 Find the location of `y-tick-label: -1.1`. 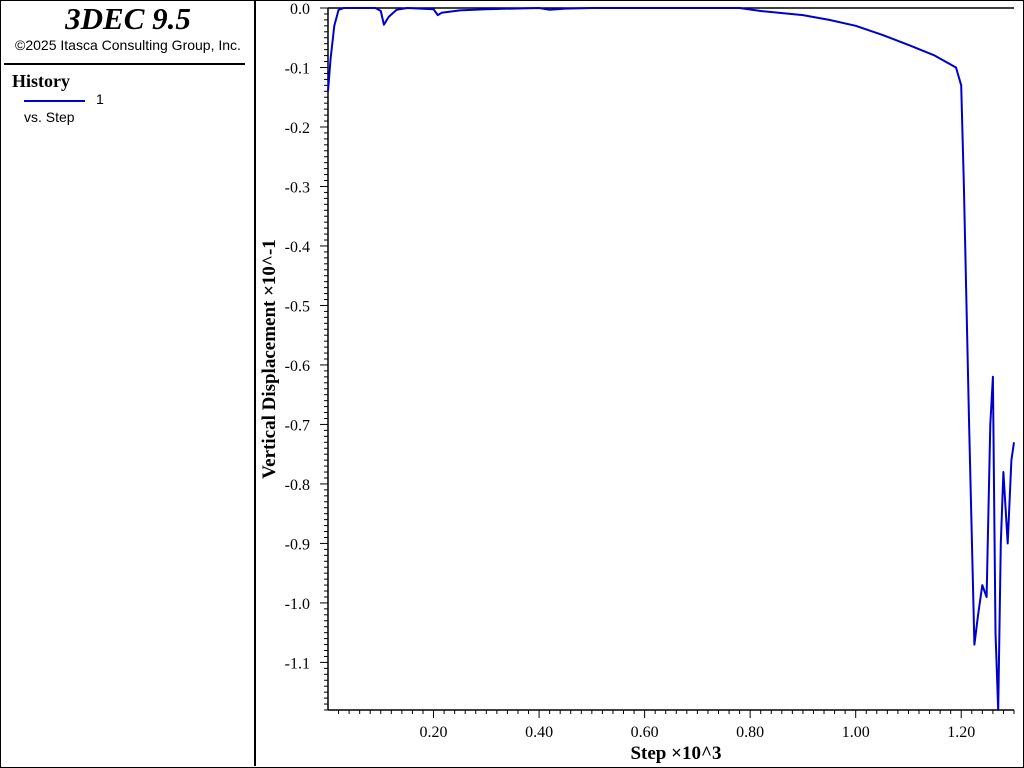

y-tick-label: -1.1 is located at coordinates (297, 663).